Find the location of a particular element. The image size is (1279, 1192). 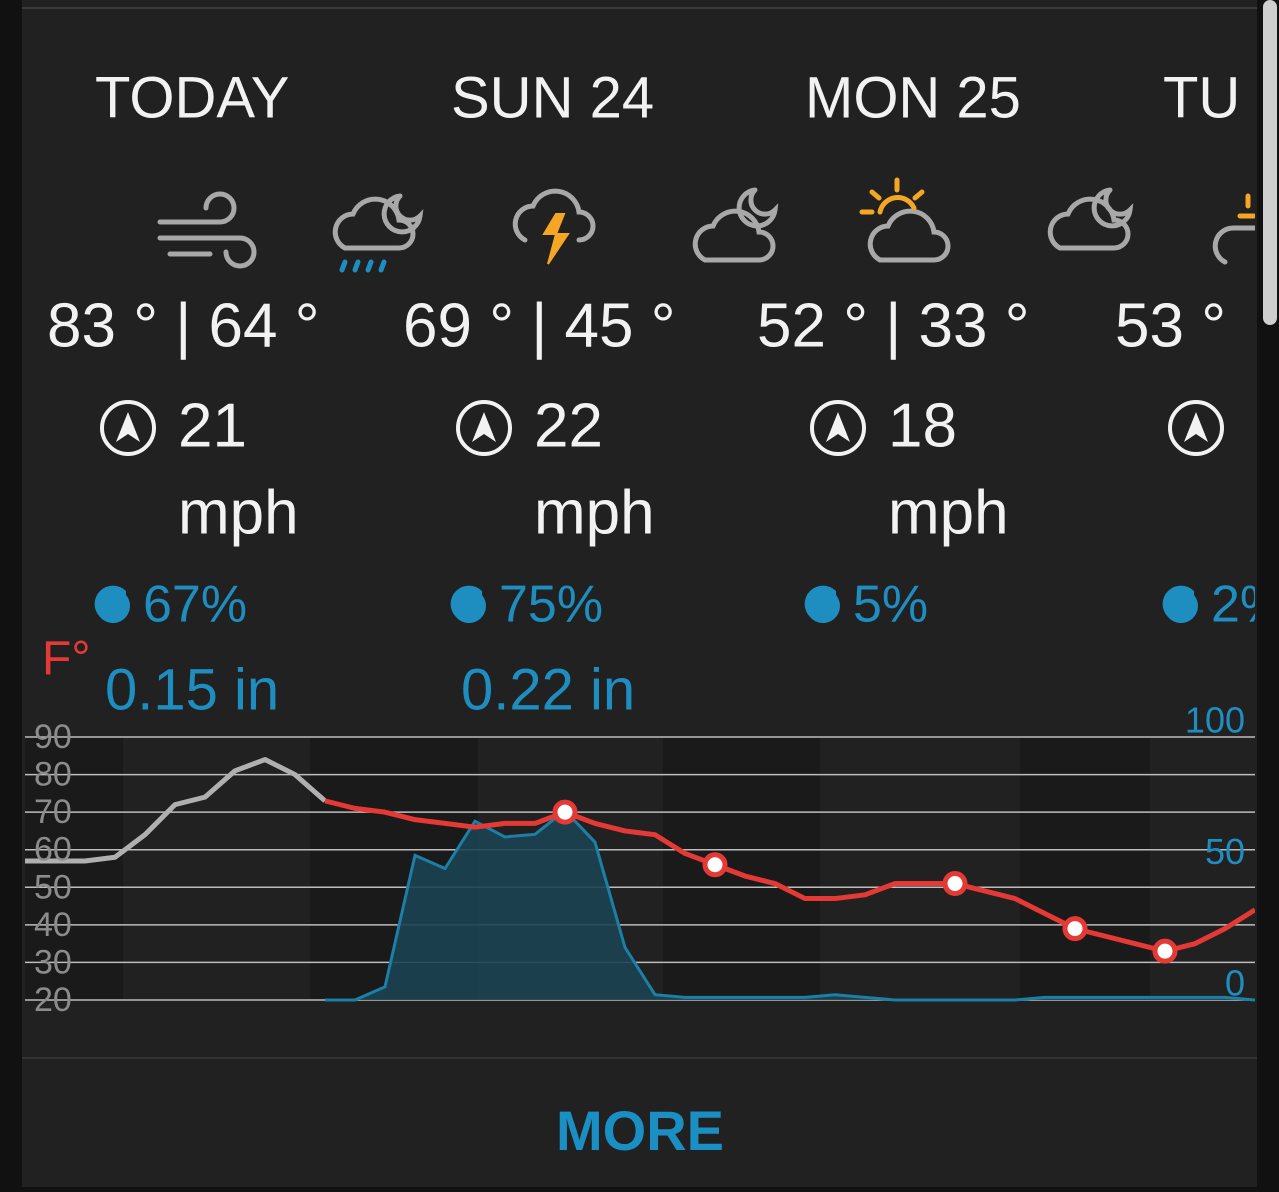

precip-line is located at coordinates (790, 905).